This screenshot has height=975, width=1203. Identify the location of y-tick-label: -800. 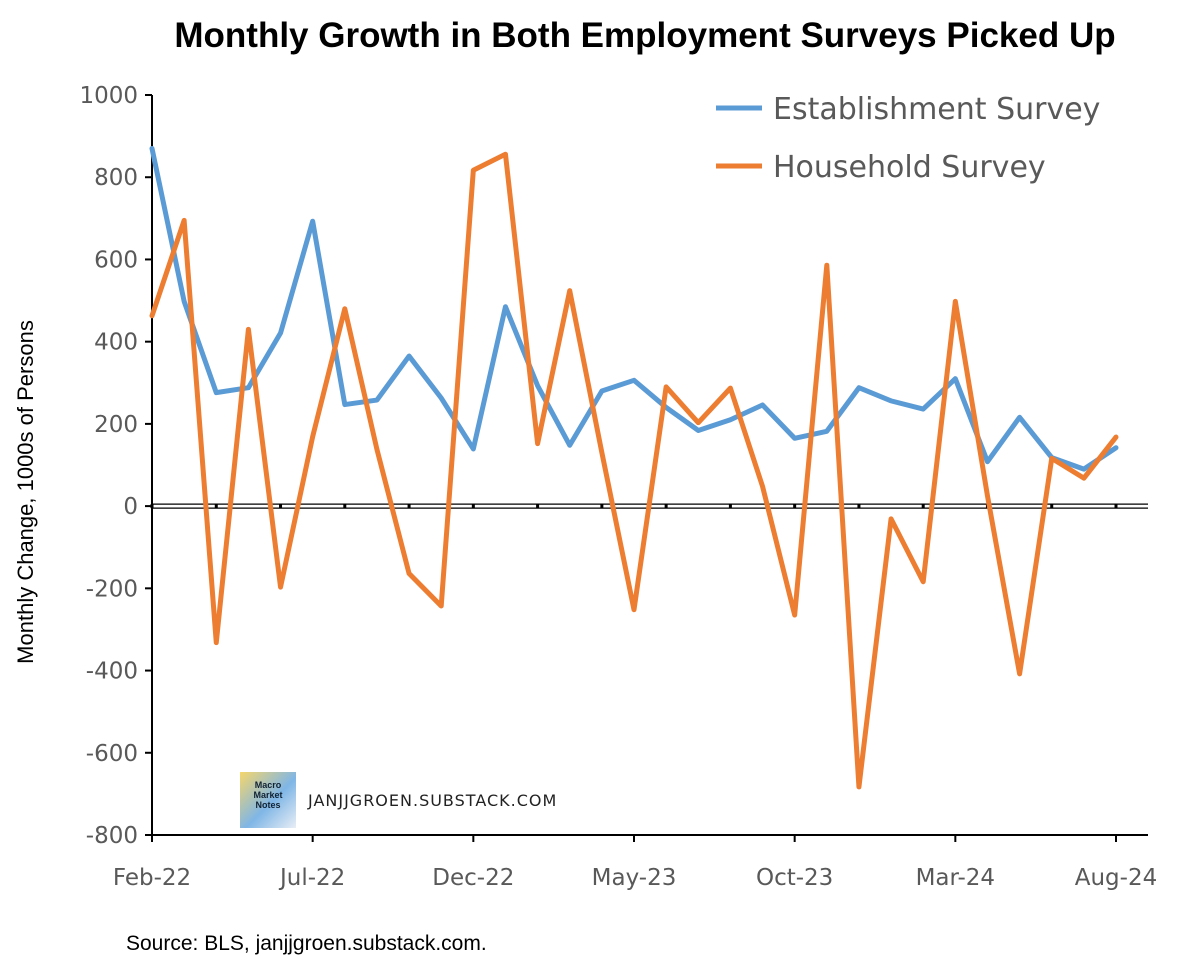
(112, 836).